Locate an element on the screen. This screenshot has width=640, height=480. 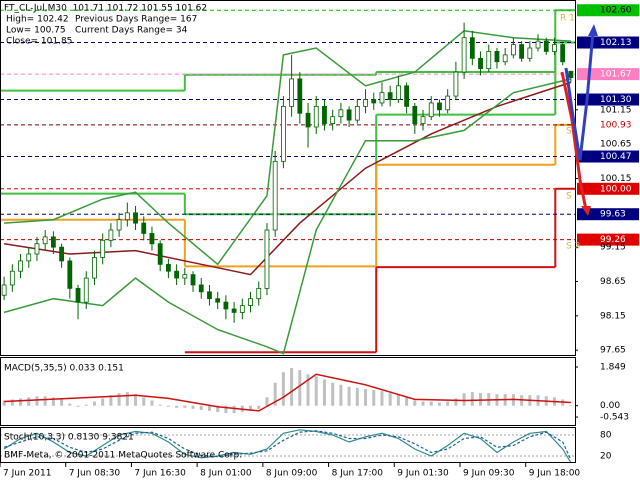
x-tick-label: 9 Jun 09:30 is located at coordinates (489, 474).